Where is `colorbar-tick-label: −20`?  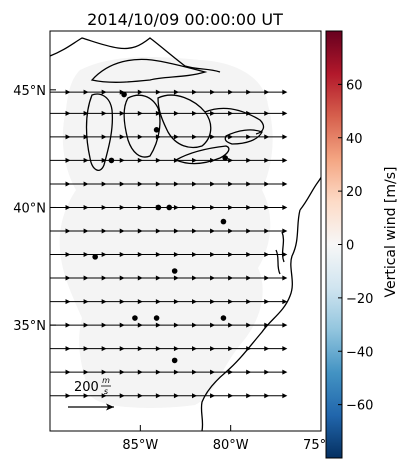 colorbar-tick-label: −20 is located at coordinates (359, 299).